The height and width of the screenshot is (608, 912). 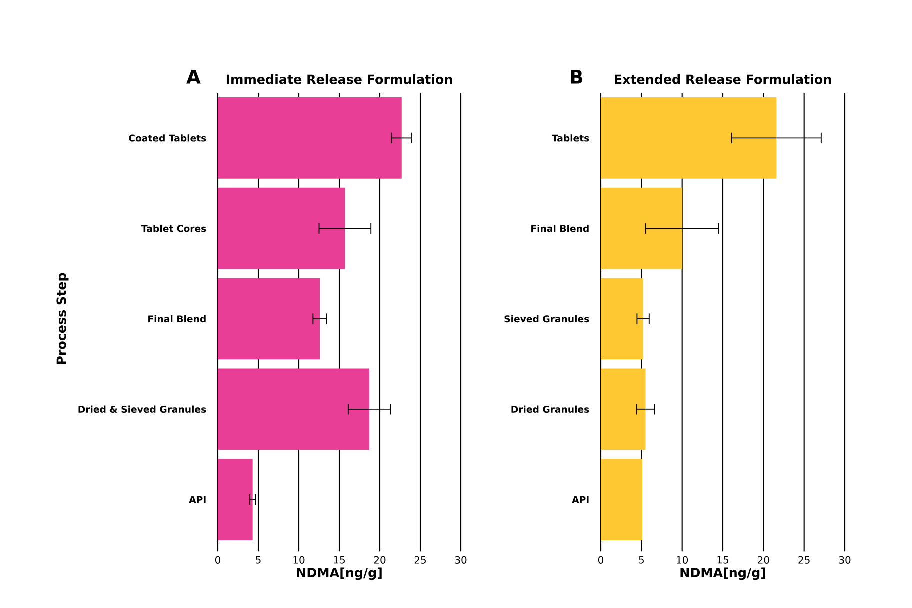 I want to click on text: B, so click(x=576, y=77).